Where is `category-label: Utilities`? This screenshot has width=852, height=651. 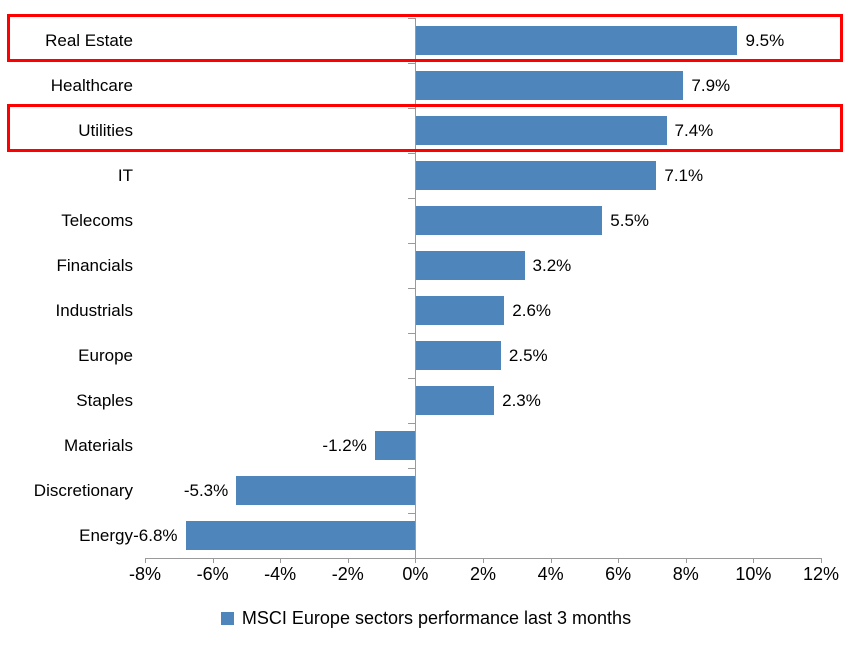 category-label: Utilities is located at coordinates (105, 130).